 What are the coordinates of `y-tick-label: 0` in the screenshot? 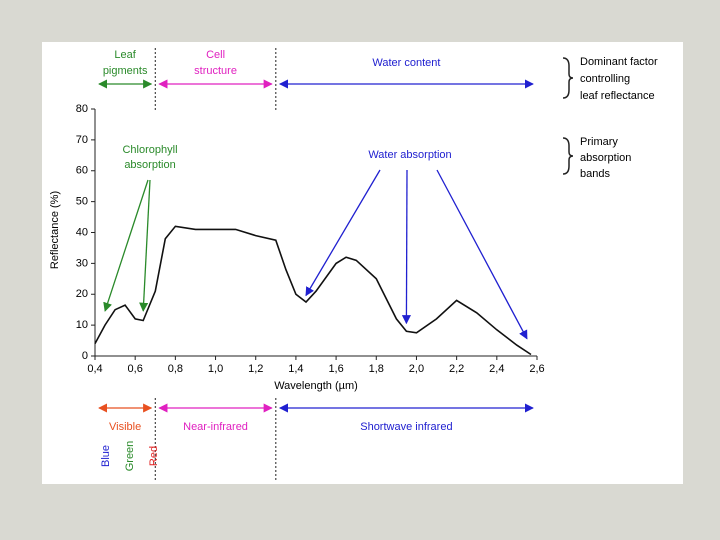 It's located at (85, 356).